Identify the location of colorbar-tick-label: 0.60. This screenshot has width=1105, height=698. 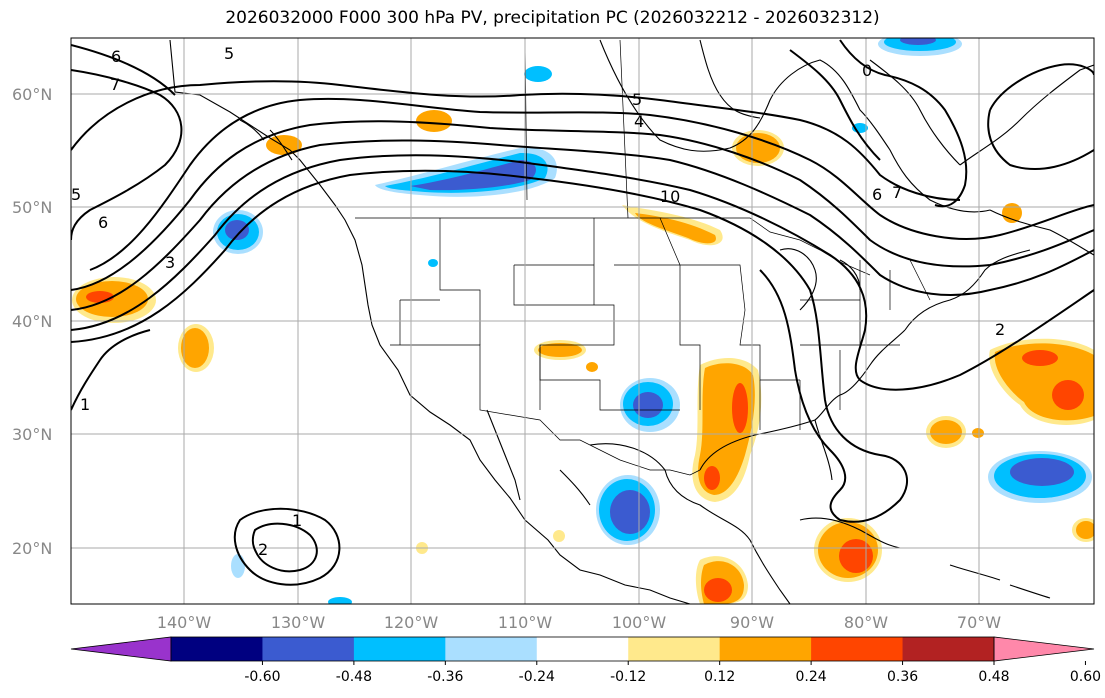
(1085, 677).